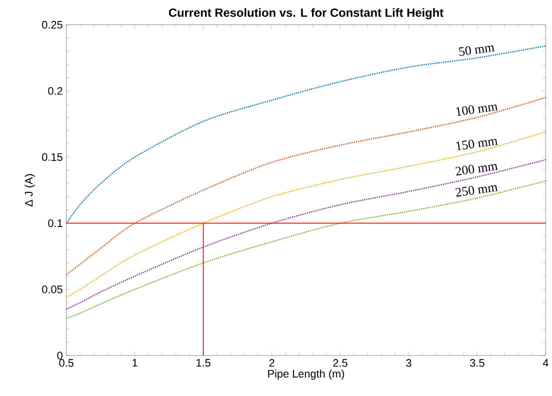 The image size is (552, 396). Describe the element at coordinates (52, 289) in the screenshot. I see `y-tick-label: 0.05` at that location.